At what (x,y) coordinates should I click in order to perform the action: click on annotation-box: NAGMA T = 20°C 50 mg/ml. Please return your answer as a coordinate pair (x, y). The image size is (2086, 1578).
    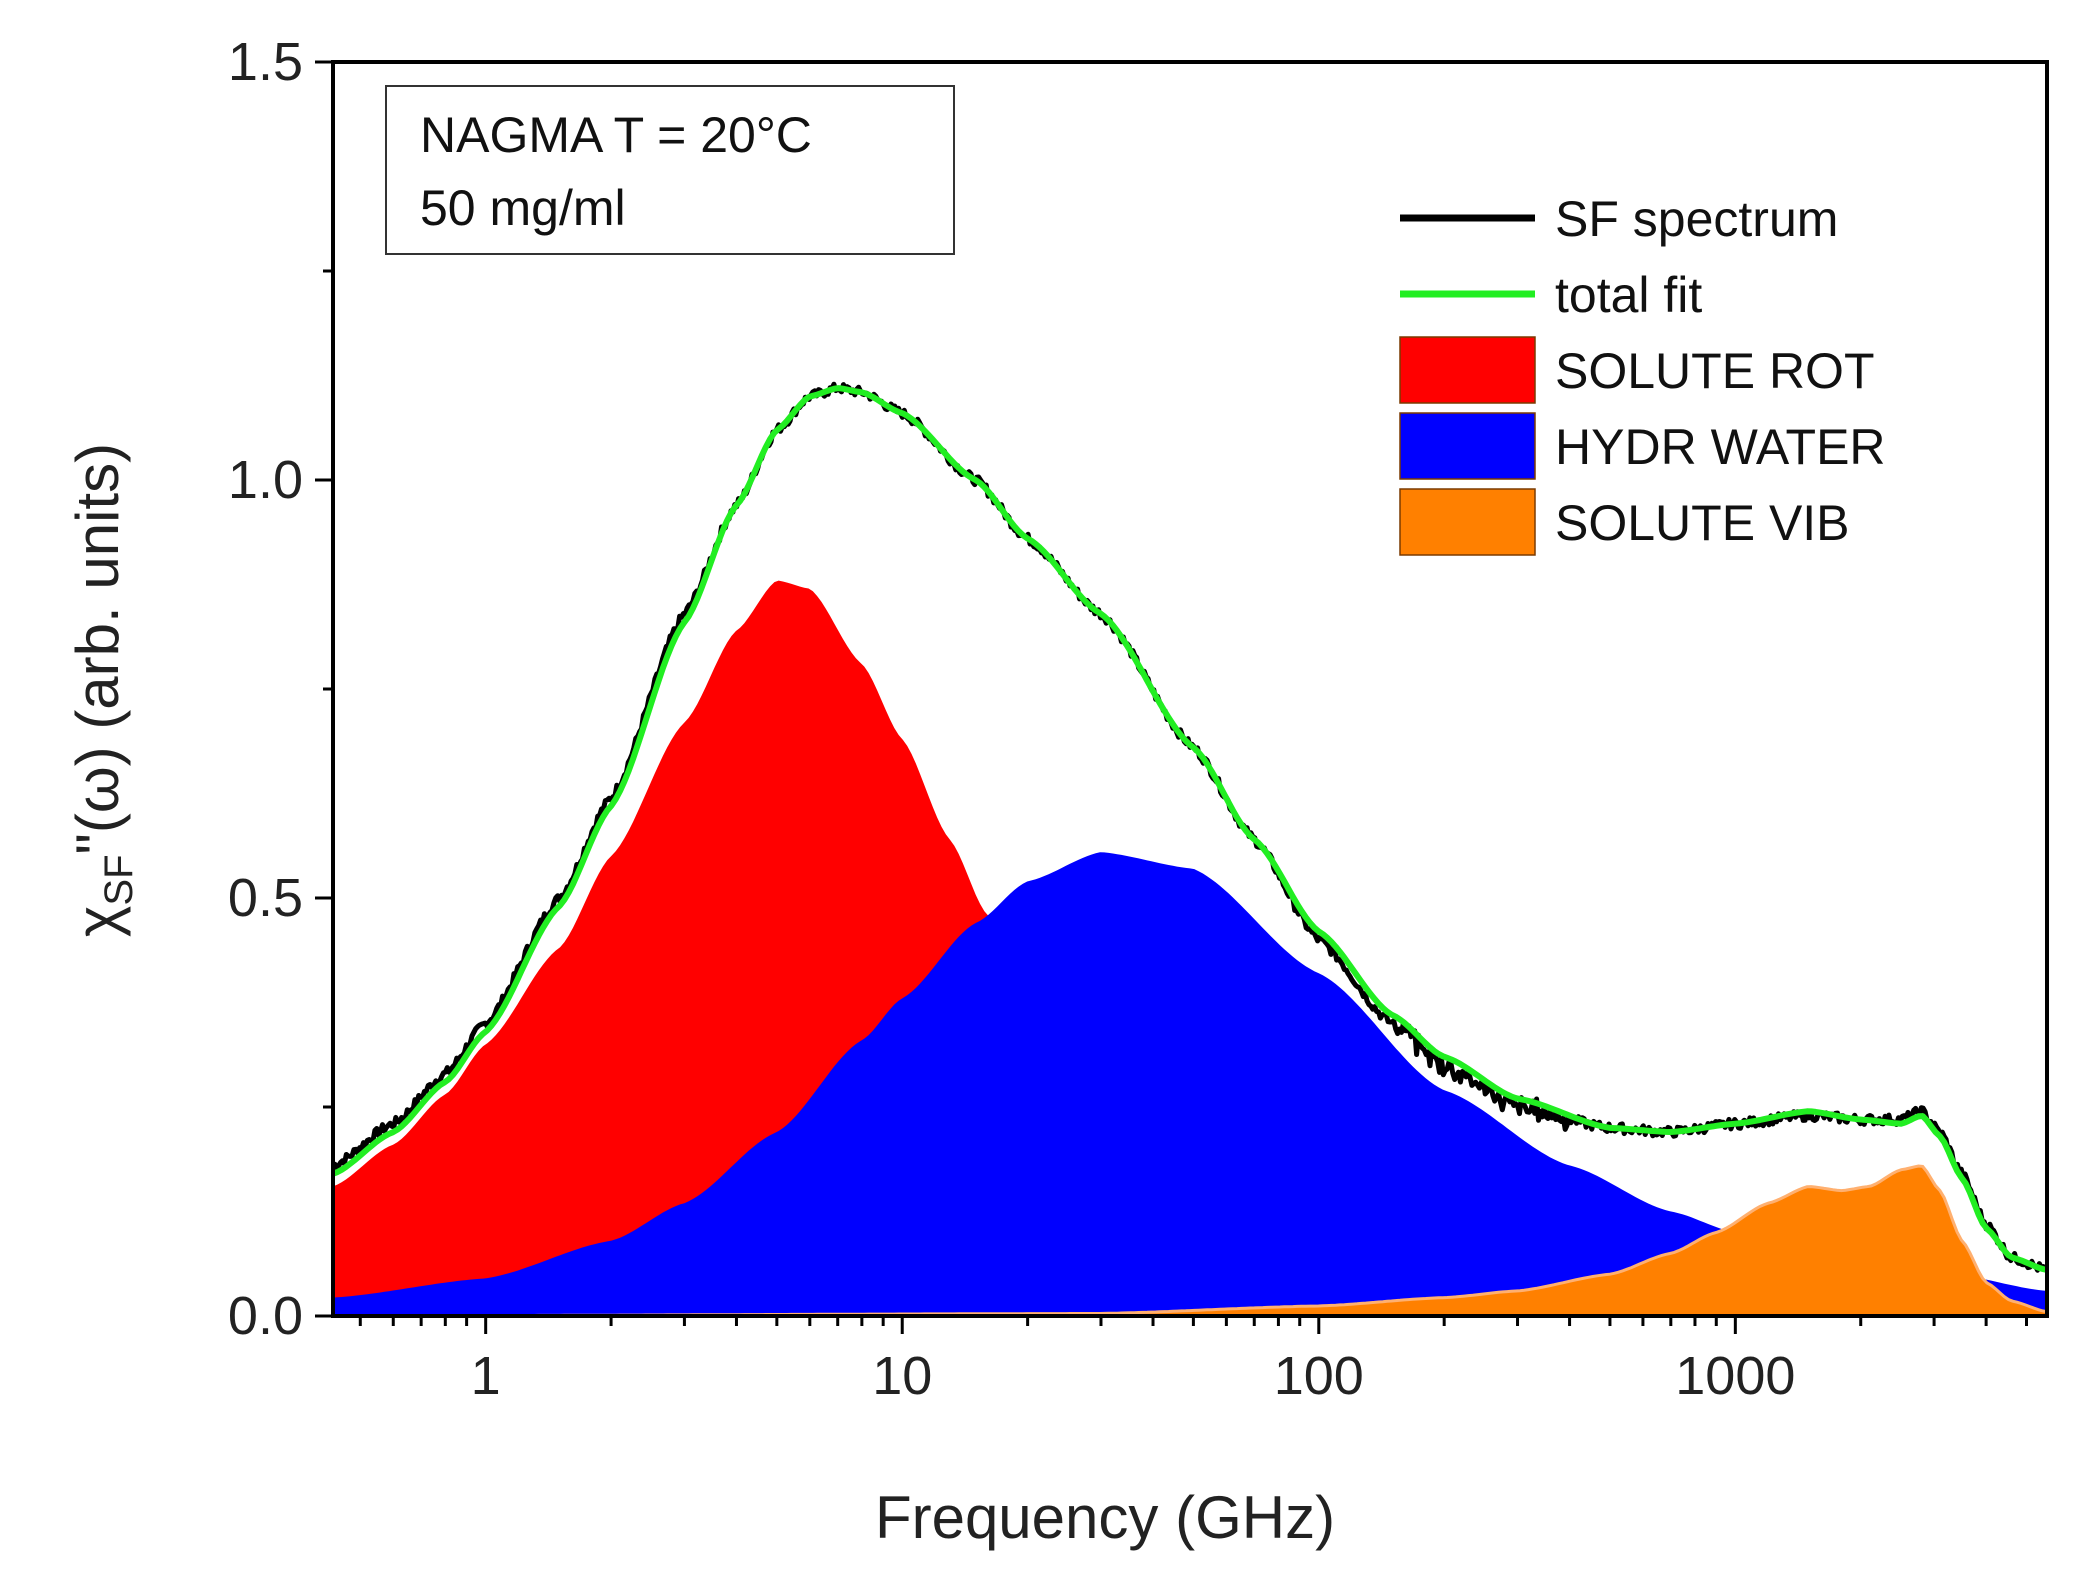
    Looking at the image, I should click on (670, 170).